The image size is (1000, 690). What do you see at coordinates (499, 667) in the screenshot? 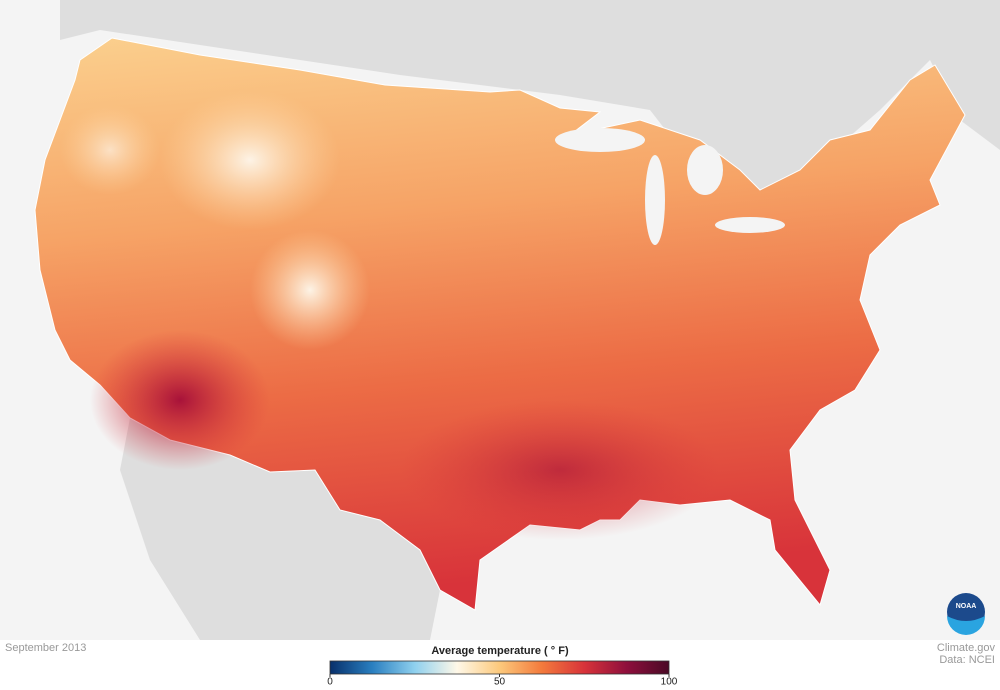
I see `colorbar` at bounding box center [499, 667].